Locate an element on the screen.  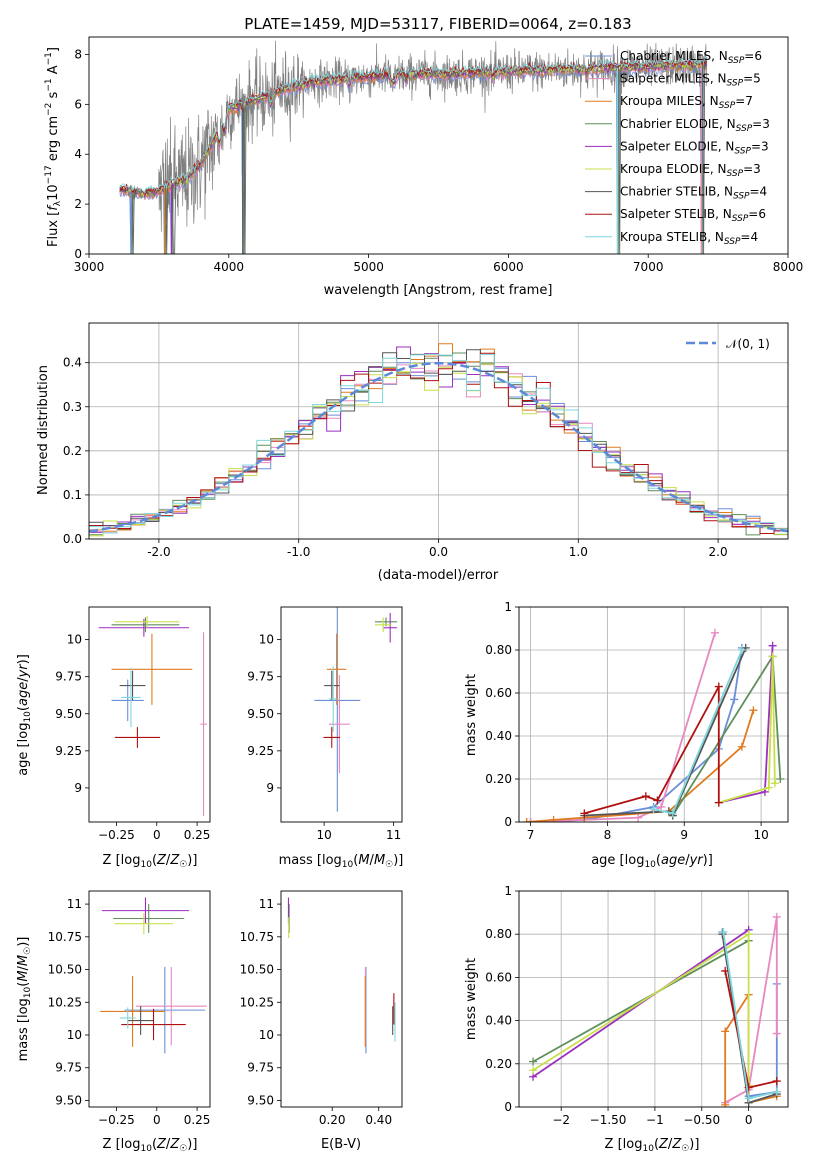
svg-text:Flux [fλ10−17 erg cm−2 s−1 A−1: Flux [fλ10−17 erg cm−2 s−1 A−1] is located at coordinates (53, 147).